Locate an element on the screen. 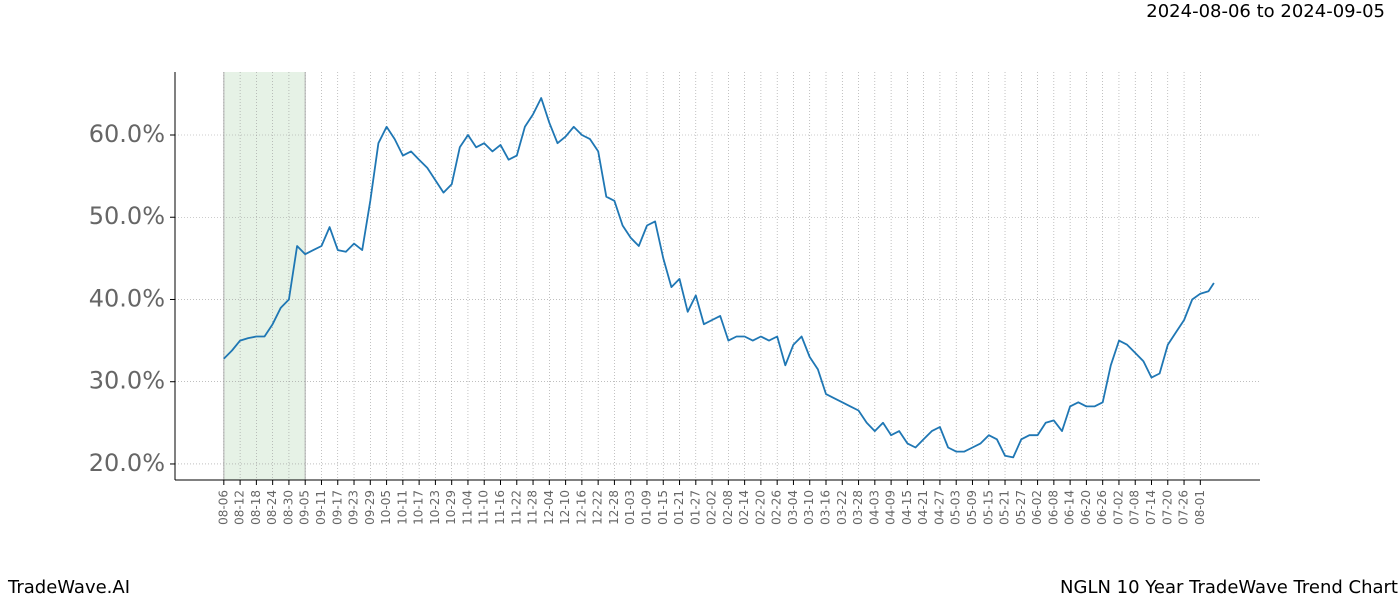  x-tick-label: 01-21 is located at coordinates (679, 507).